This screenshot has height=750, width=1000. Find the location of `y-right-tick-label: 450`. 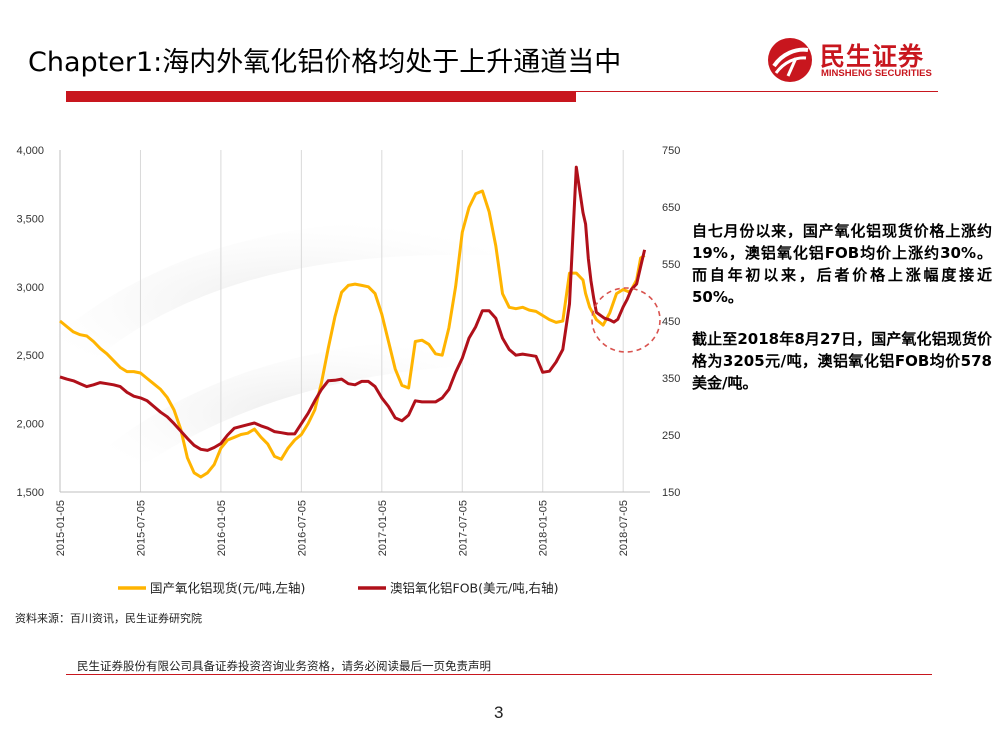

y-right-tick-label: 450 is located at coordinates (671, 322).